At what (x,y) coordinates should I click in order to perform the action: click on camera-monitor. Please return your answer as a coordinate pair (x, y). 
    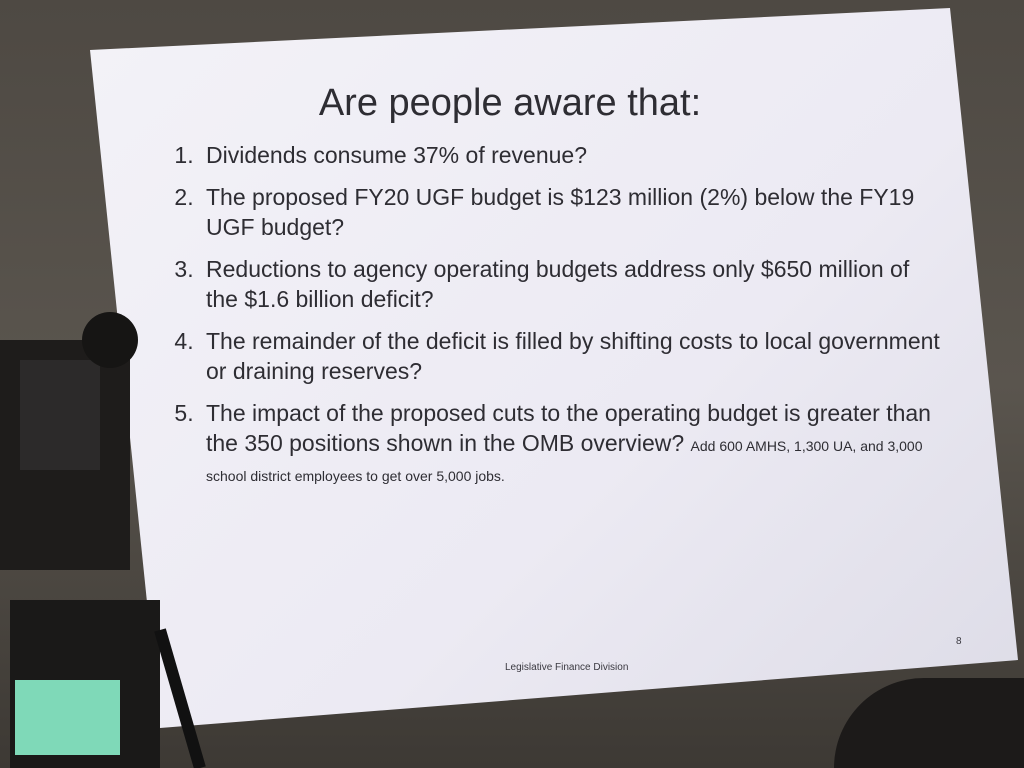
    Looking at the image, I should click on (67, 717).